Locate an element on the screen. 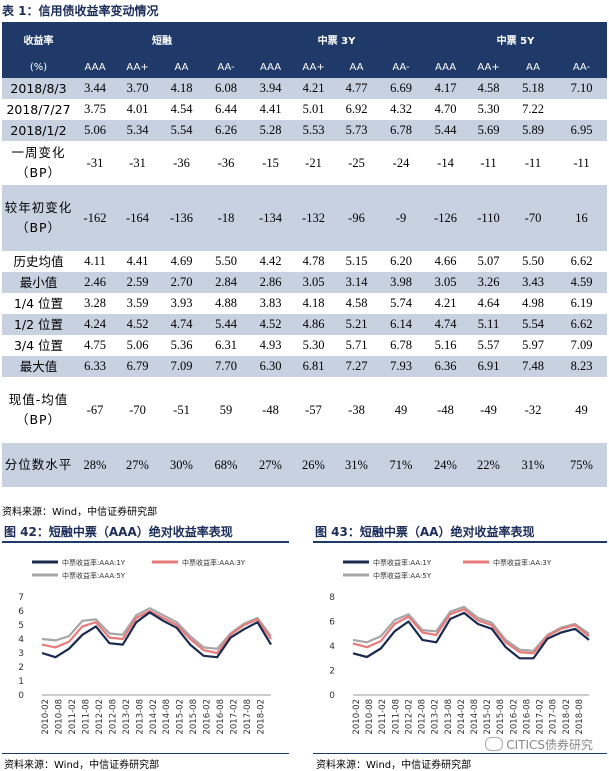 This screenshot has height=771, width=609. table-cell: 59 is located at coordinates (226, 410).